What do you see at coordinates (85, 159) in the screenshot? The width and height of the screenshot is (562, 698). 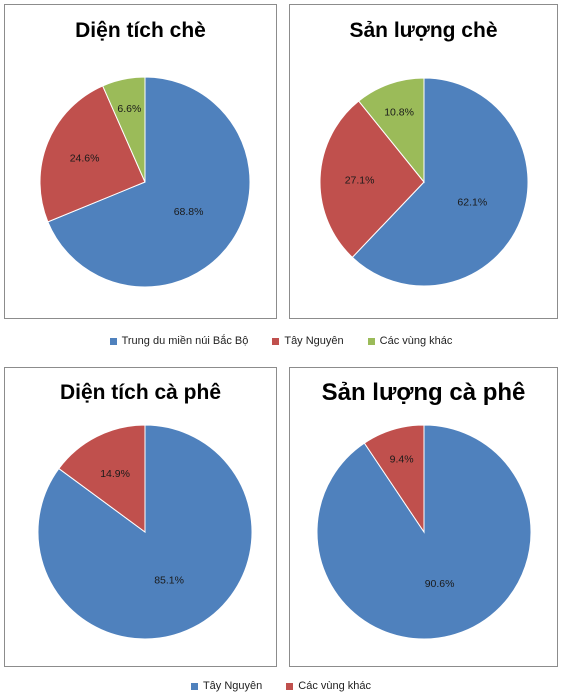 I see `slice-data-label: 24.6%` at bounding box center [85, 159].